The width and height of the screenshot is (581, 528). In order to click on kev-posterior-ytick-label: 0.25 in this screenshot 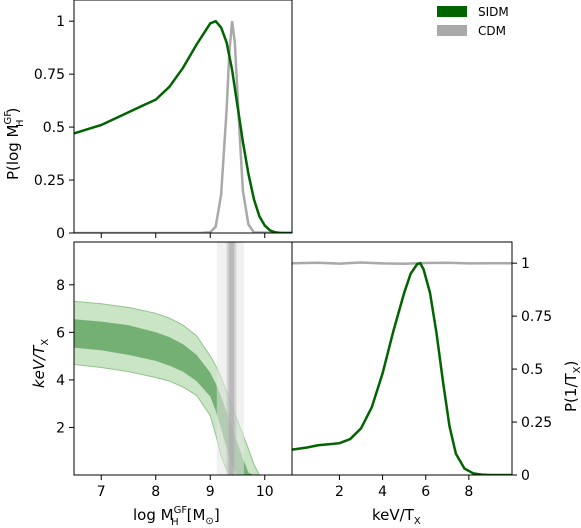, I will do `click(536, 423)`.